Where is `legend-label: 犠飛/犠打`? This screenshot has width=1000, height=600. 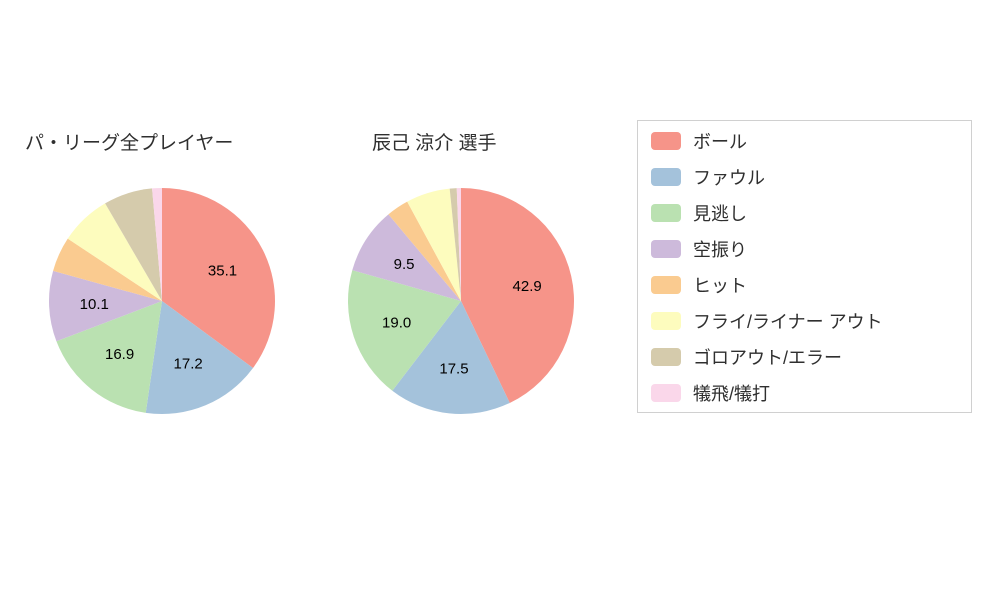
legend-label: 犠飛/犠打 is located at coordinates (732, 394).